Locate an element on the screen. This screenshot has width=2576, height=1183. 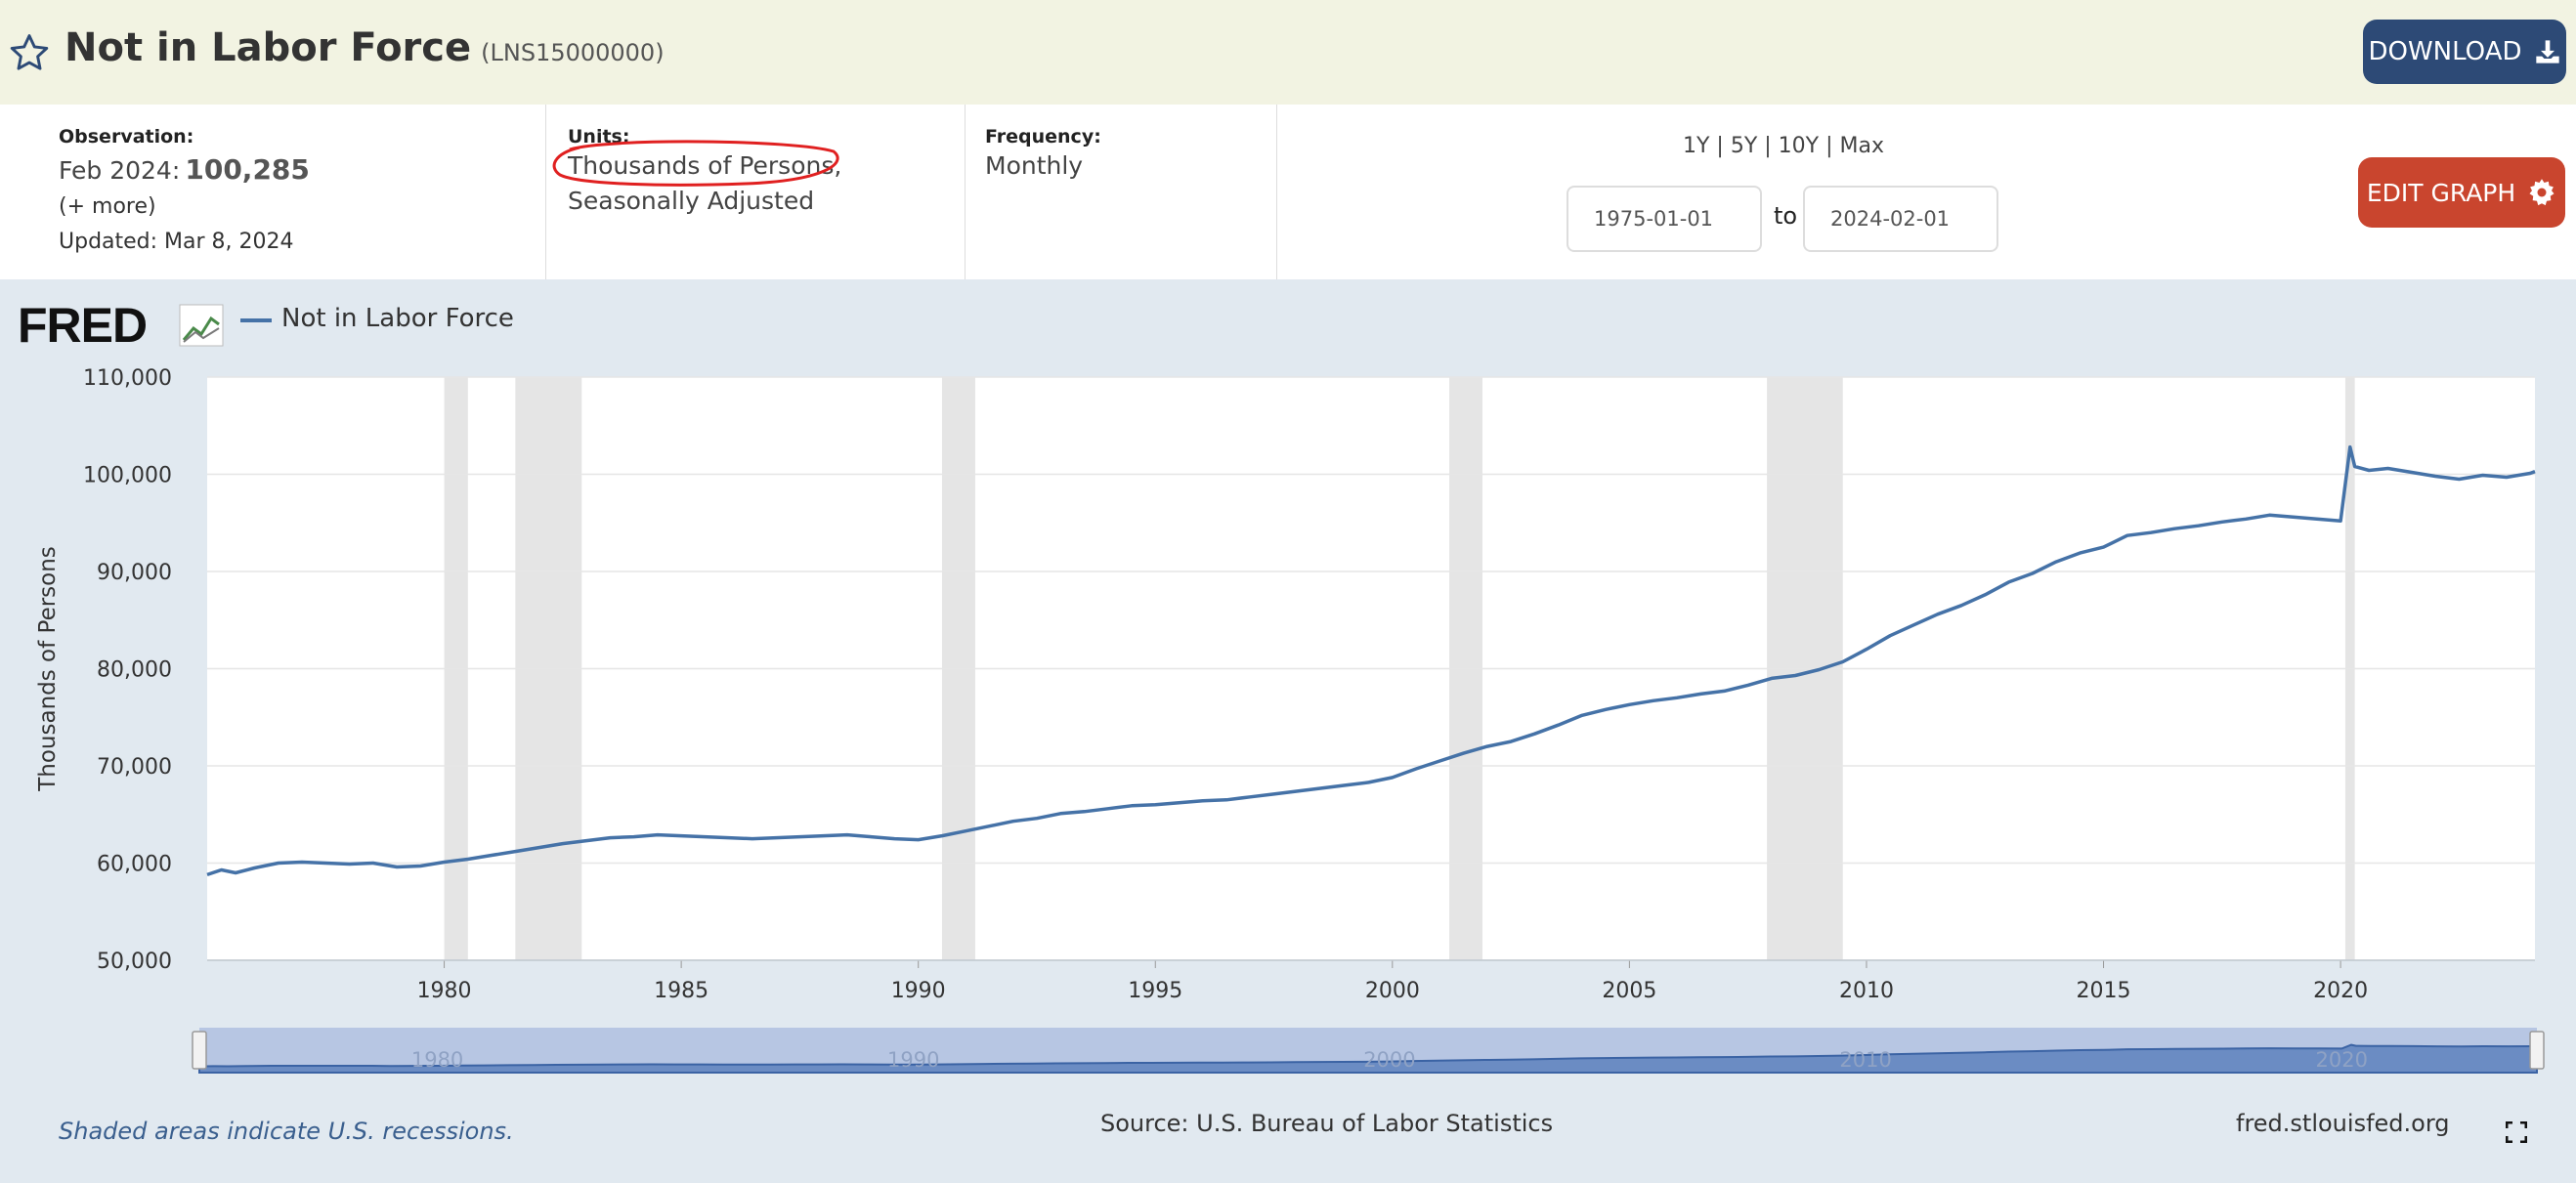
navigator-tick-label: 1980 is located at coordinates (437, 1060).